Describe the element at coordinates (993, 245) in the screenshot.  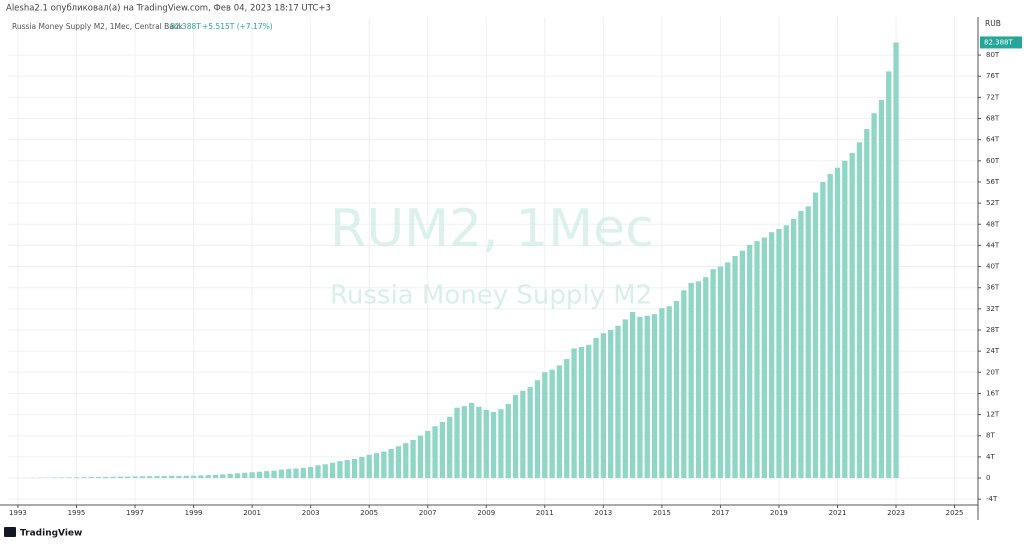
I see `y-tick-label: 44T` at that location.